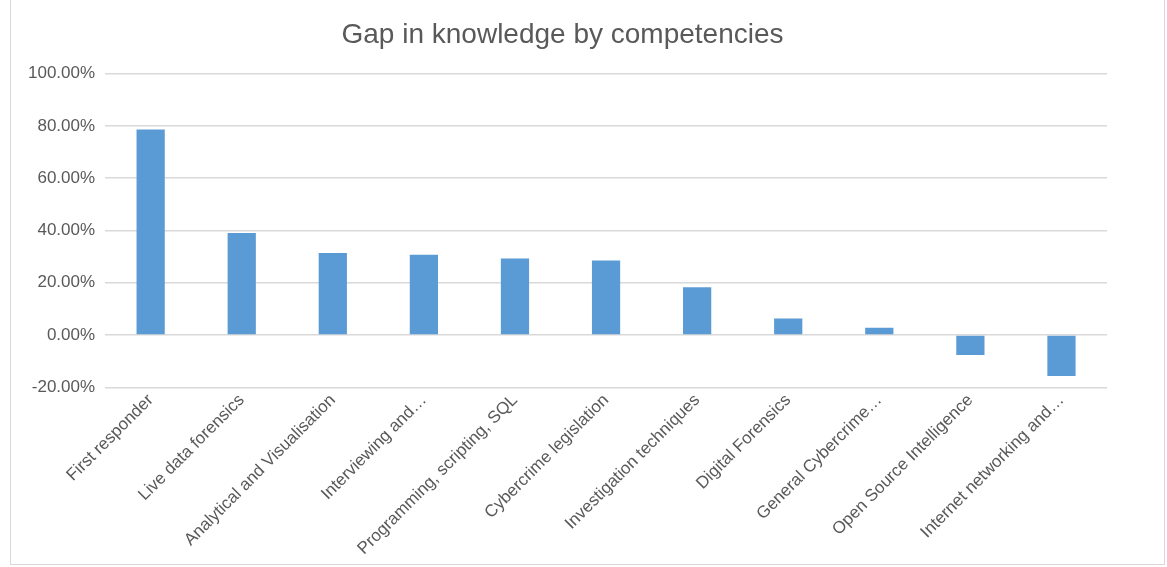  What do you see at coordinates (66, 230) in the screenshot?
I see `y-tick-label: 40.00%` at bounding box center [66, 230].